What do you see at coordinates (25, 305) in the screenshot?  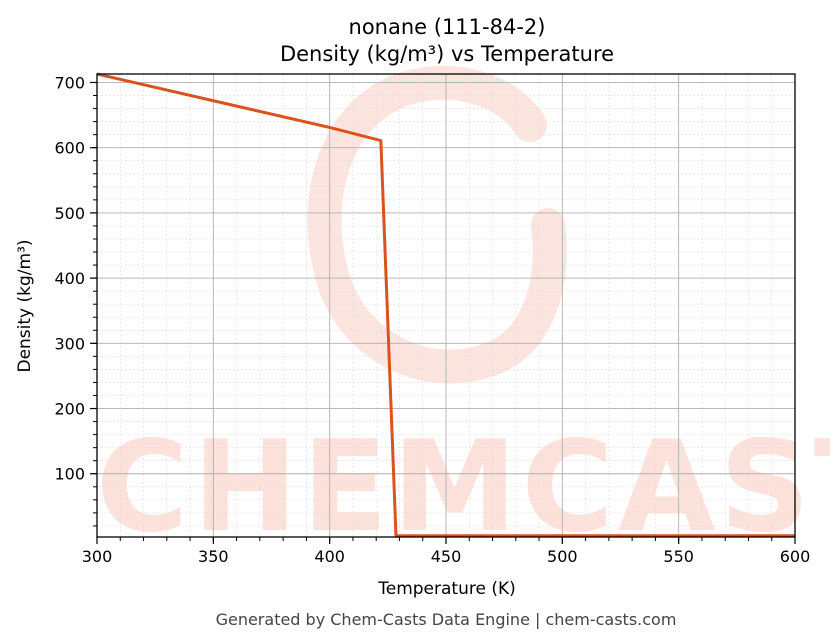 I see `y-axis-label: Density (kg/m³)` at bounding box center [25, 305].